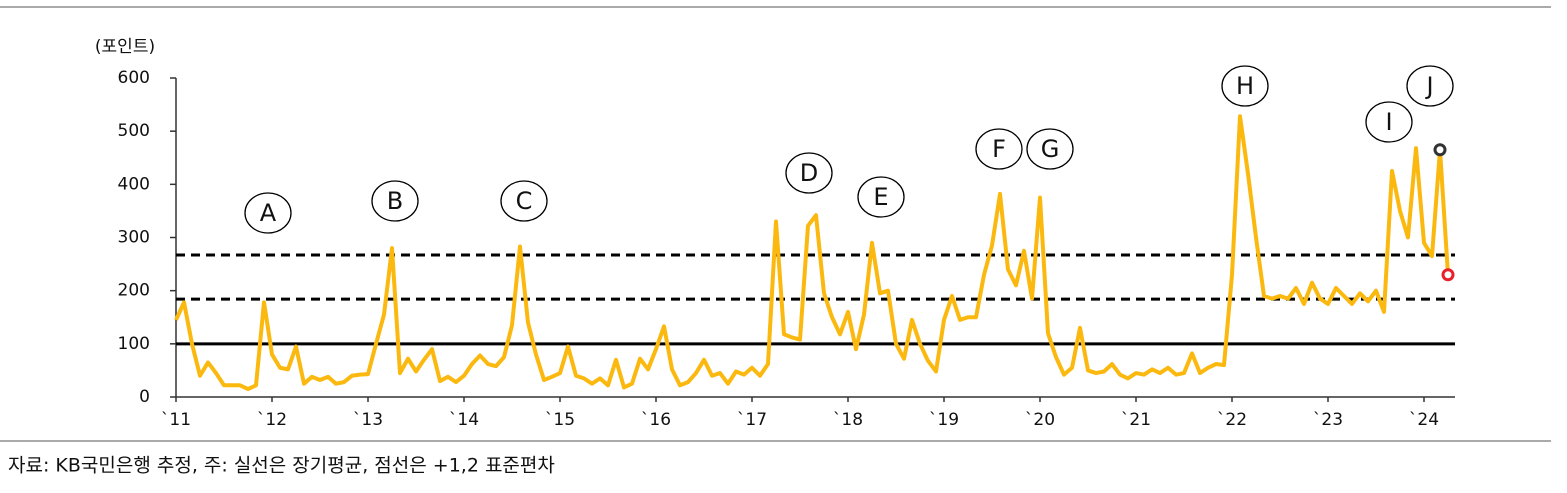  I want to click on x-tick-label: `18, so click(848, 420).